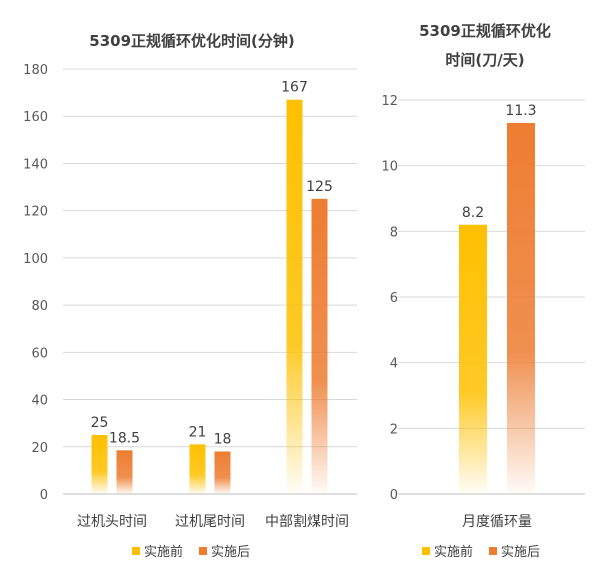 The width and height of the screenshot is (613, 572). What do you see at coordinates (191, 552) in the screenshot?
I see `chart1-legend: 实施前 实施后` at bounding box center [191, 552].